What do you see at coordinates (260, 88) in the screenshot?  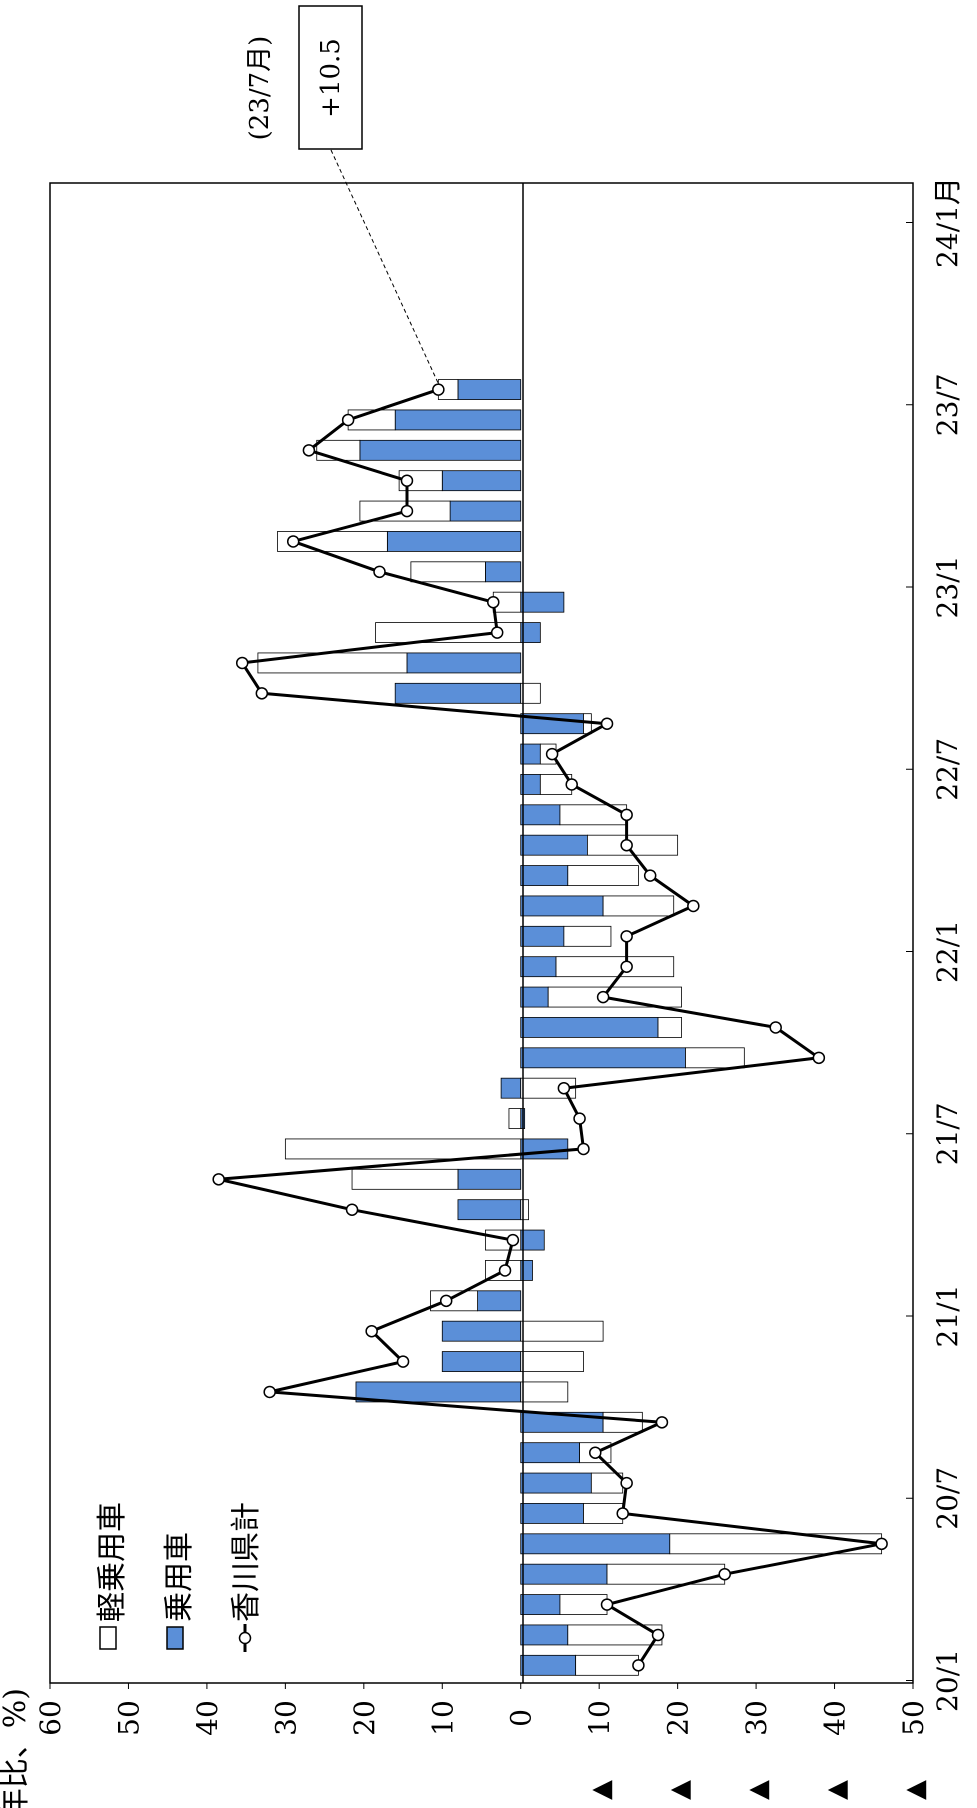 I see `annotation-label: (23/7月)` at bounding box center [260, 88].